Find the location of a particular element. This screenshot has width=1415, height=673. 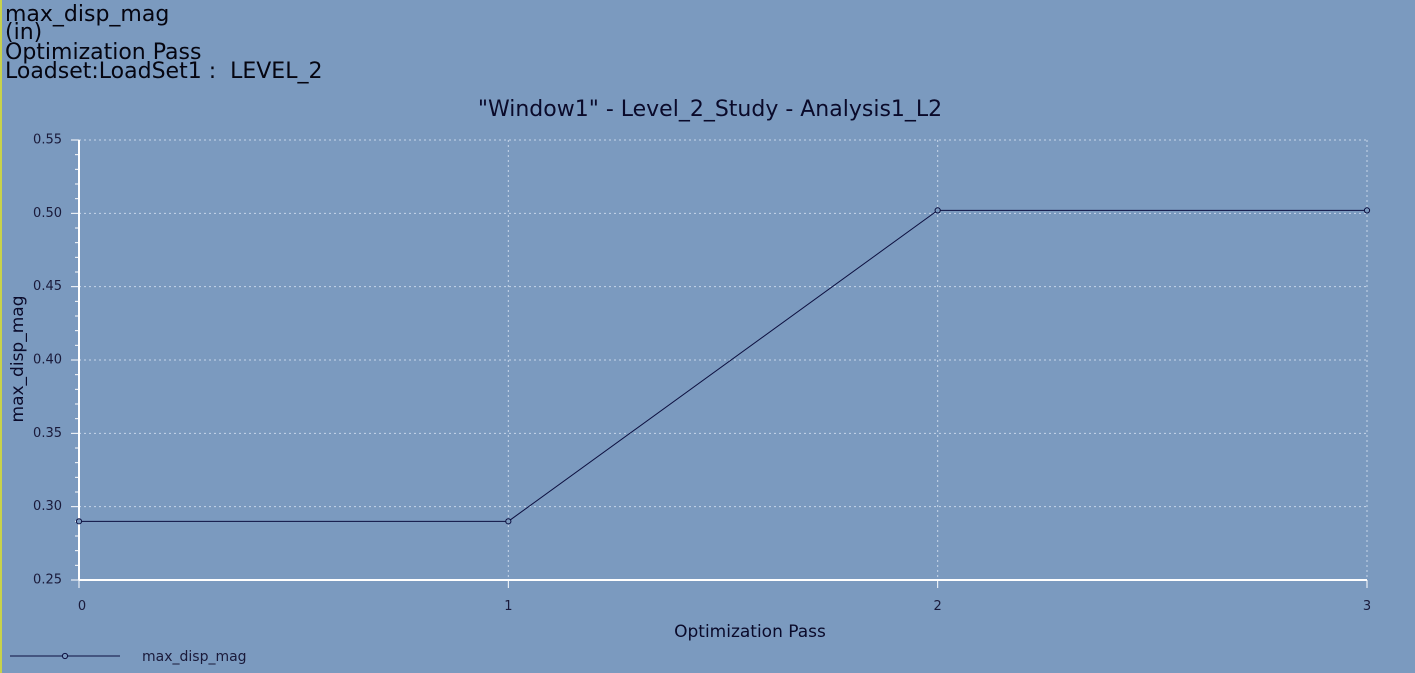

y-tick-label: 0.55 is located at coordinates (47, 140).